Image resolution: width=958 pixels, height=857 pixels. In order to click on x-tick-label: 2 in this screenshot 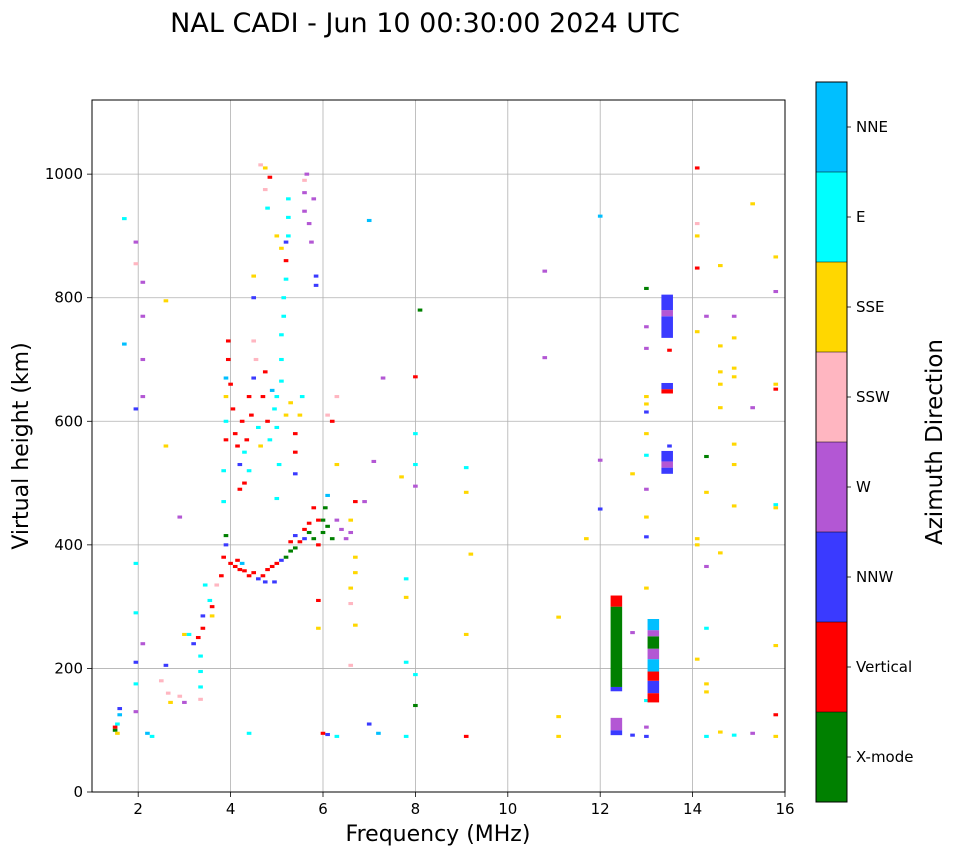, I will do `click(138, 809)`.